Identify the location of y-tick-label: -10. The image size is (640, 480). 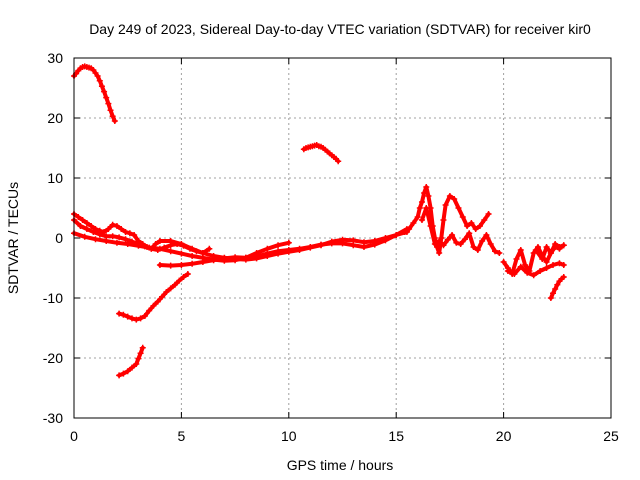
(53, 298).